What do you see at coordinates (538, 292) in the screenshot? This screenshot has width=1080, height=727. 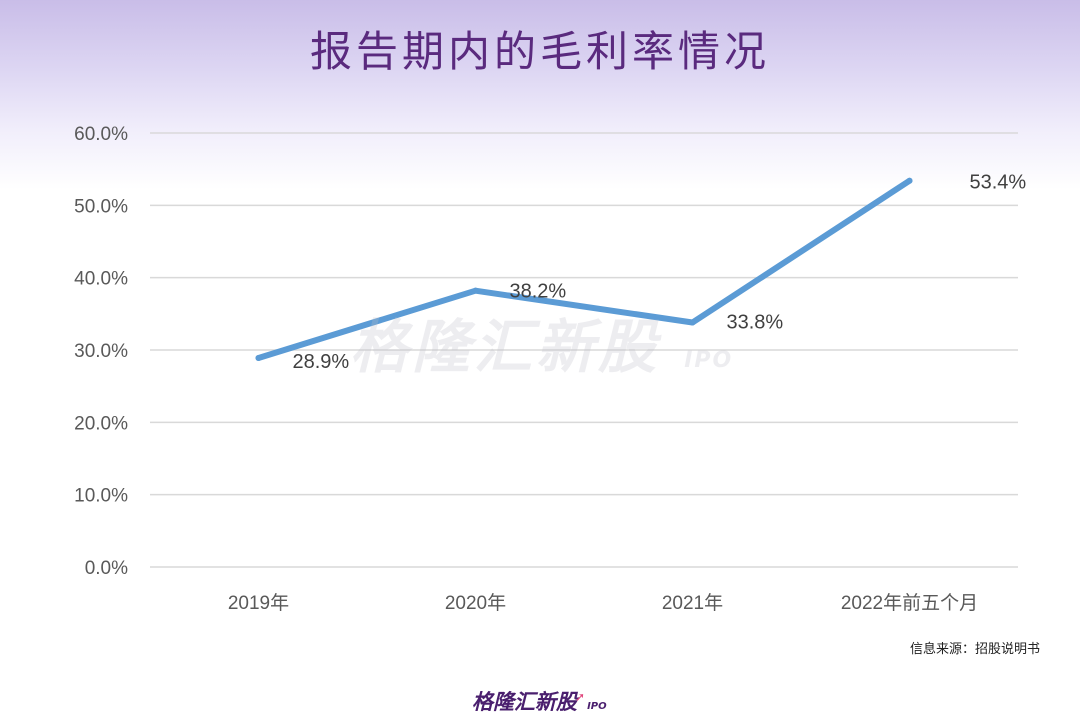 I see `data-label: 38.2%` at bounding box center [538, 292].